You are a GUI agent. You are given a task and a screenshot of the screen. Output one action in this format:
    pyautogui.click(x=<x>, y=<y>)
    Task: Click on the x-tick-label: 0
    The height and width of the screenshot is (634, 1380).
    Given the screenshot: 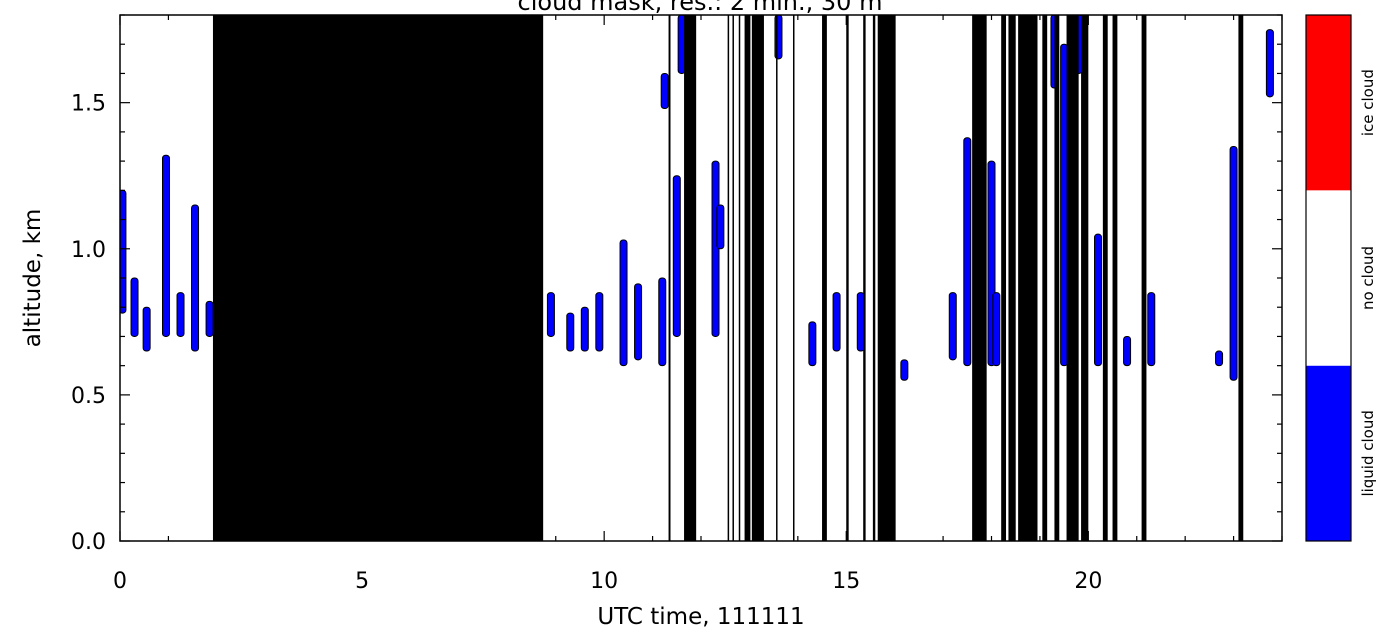 What is the action you would take?
    pyautogui.click(x=120, y=581)
    